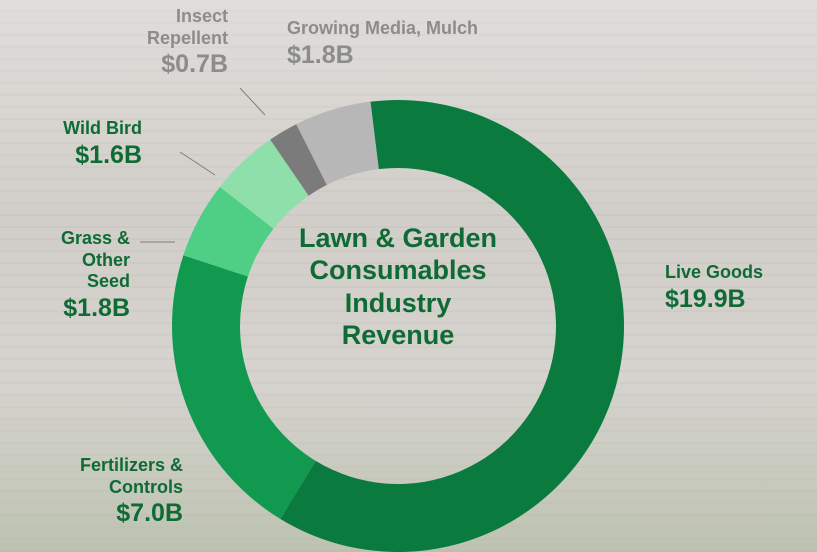 This screenshot has width=817, height=552. What do you see at coordinates (194, 64) in the screenshot?
I see `value-label: $0.7B` at bounding box center [194, 64].